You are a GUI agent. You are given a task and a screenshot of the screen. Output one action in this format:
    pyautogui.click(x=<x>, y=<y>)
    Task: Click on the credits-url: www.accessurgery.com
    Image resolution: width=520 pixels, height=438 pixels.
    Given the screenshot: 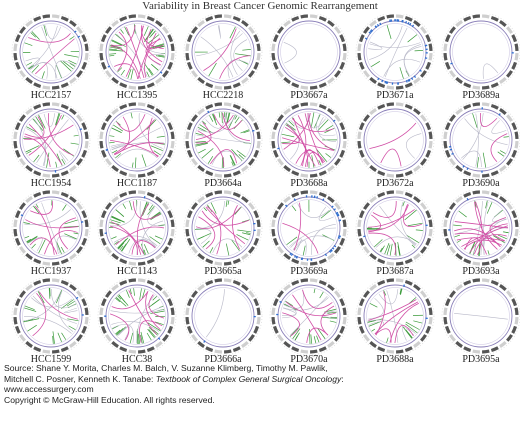 What is the action you would take?
    pyautogui.click(x=49, y=389)
    